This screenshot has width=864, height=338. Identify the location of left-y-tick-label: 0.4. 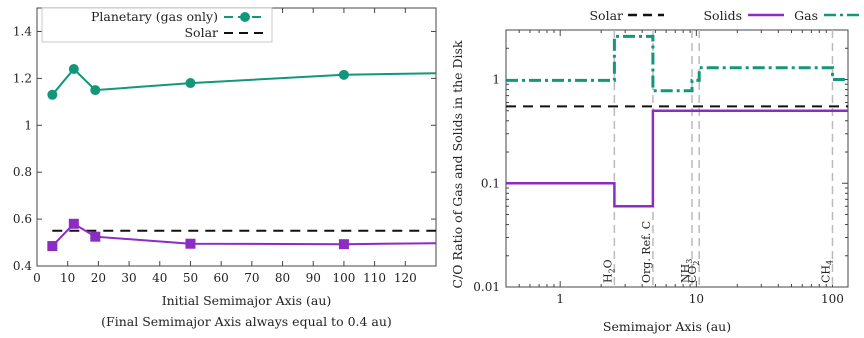
(22, 266).